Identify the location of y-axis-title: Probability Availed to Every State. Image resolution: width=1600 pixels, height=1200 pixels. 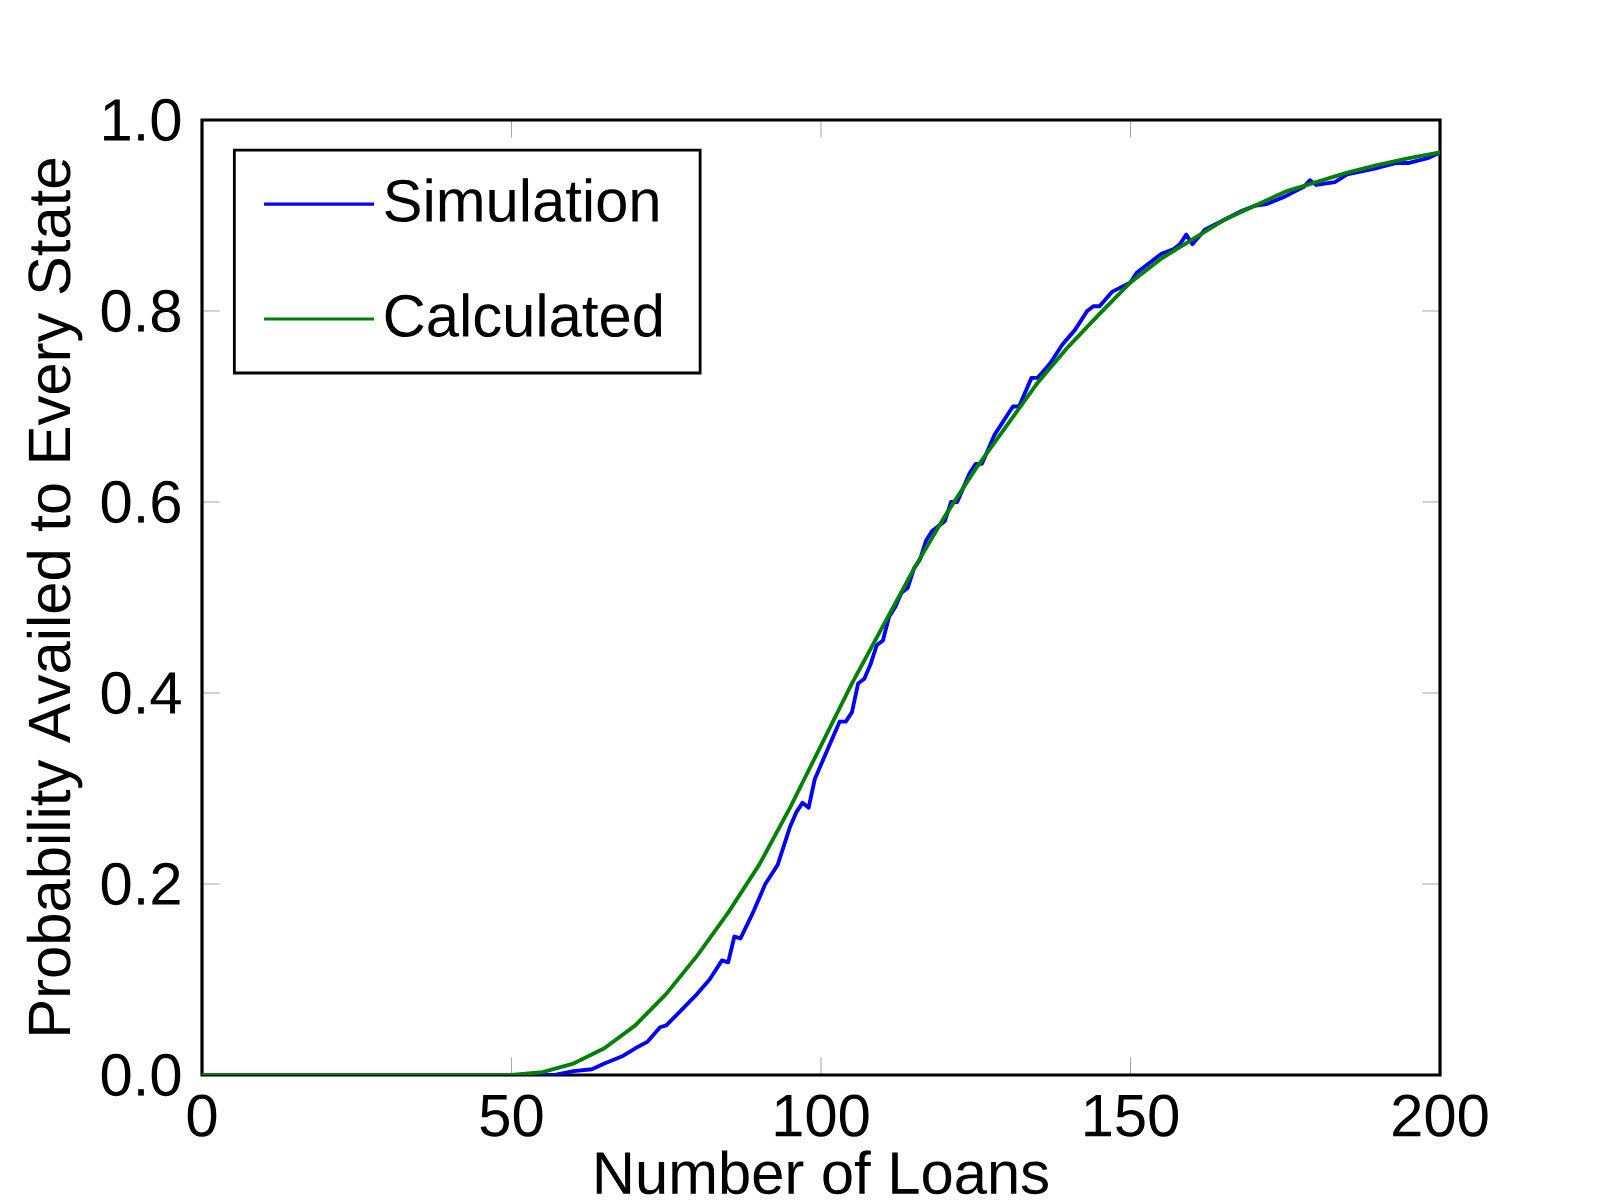
(54, 596).